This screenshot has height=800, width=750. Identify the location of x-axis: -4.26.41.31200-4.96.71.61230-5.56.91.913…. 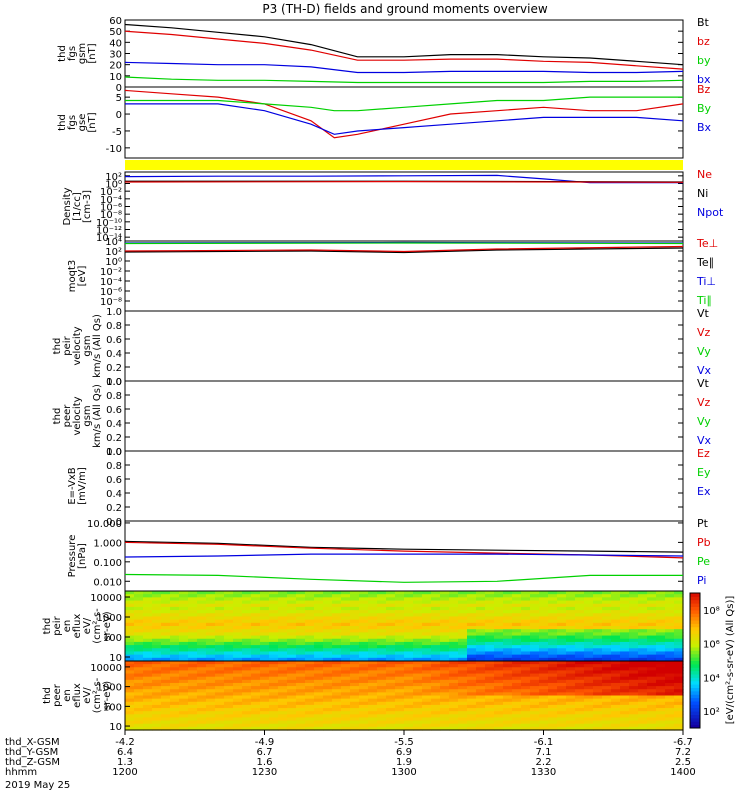
(350, 760).